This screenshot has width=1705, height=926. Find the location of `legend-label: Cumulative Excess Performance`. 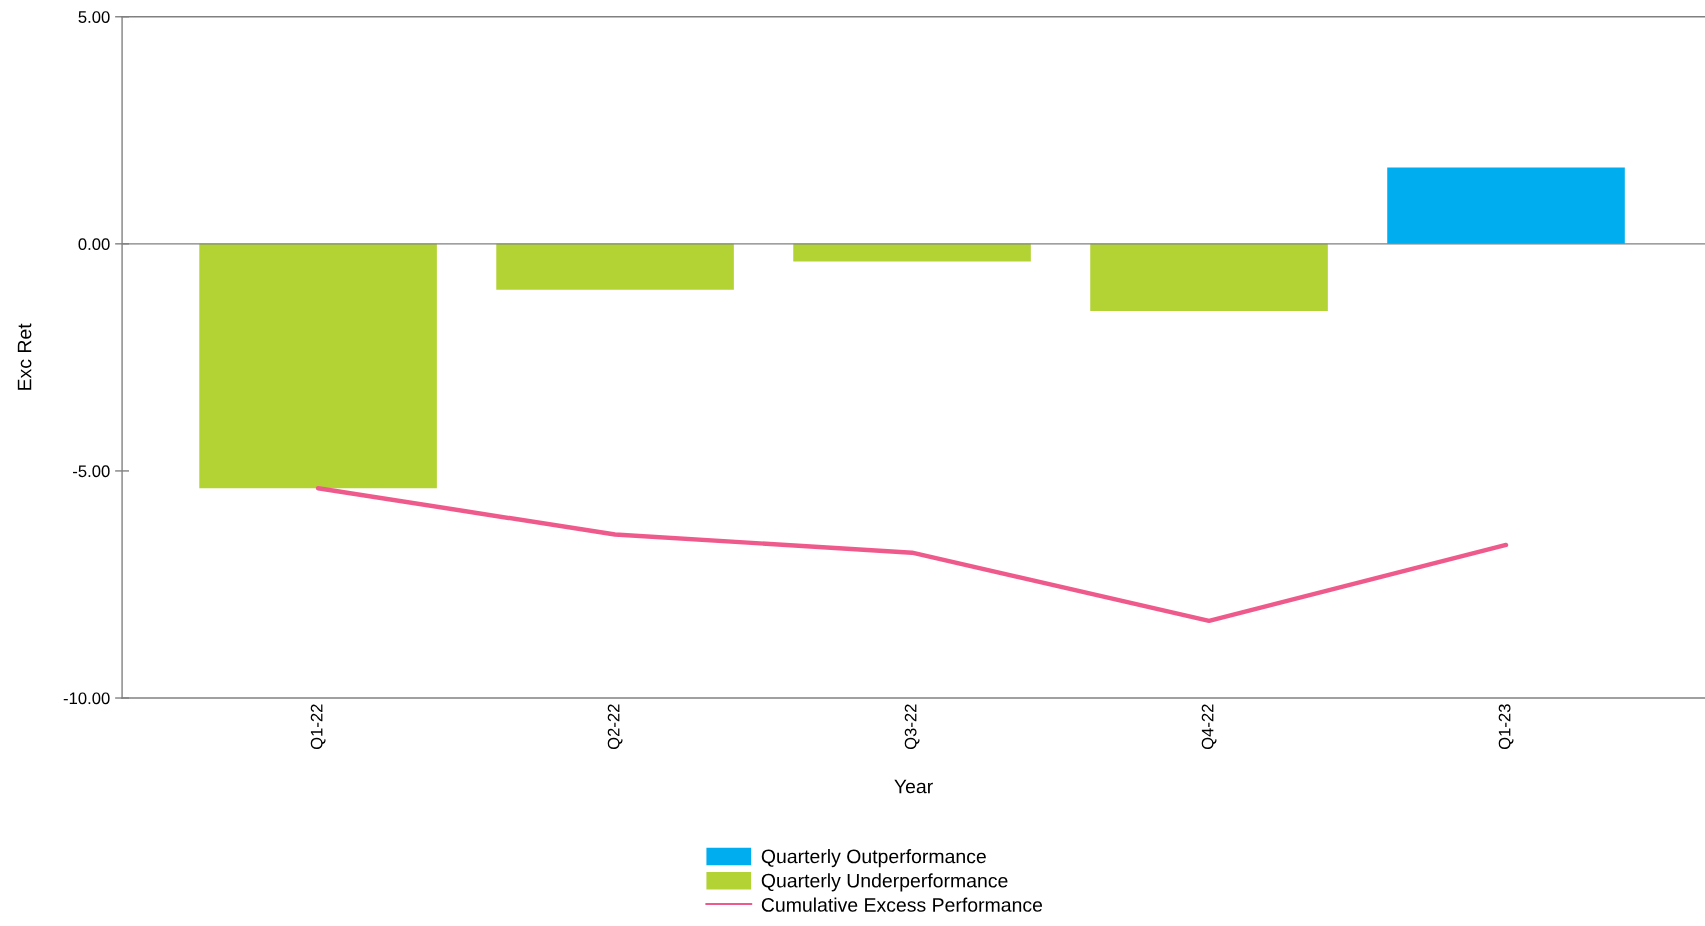

legend-label: Cumulative Excess Performance is located at coordinates (902, 904).